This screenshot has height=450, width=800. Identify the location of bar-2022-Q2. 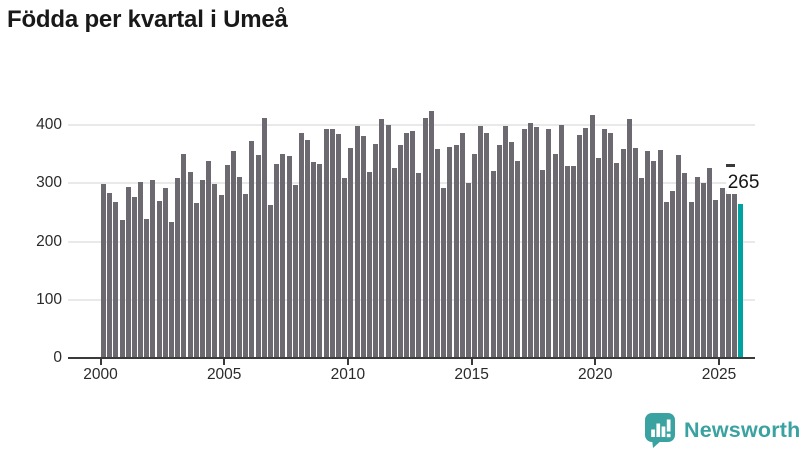
(654, 259).